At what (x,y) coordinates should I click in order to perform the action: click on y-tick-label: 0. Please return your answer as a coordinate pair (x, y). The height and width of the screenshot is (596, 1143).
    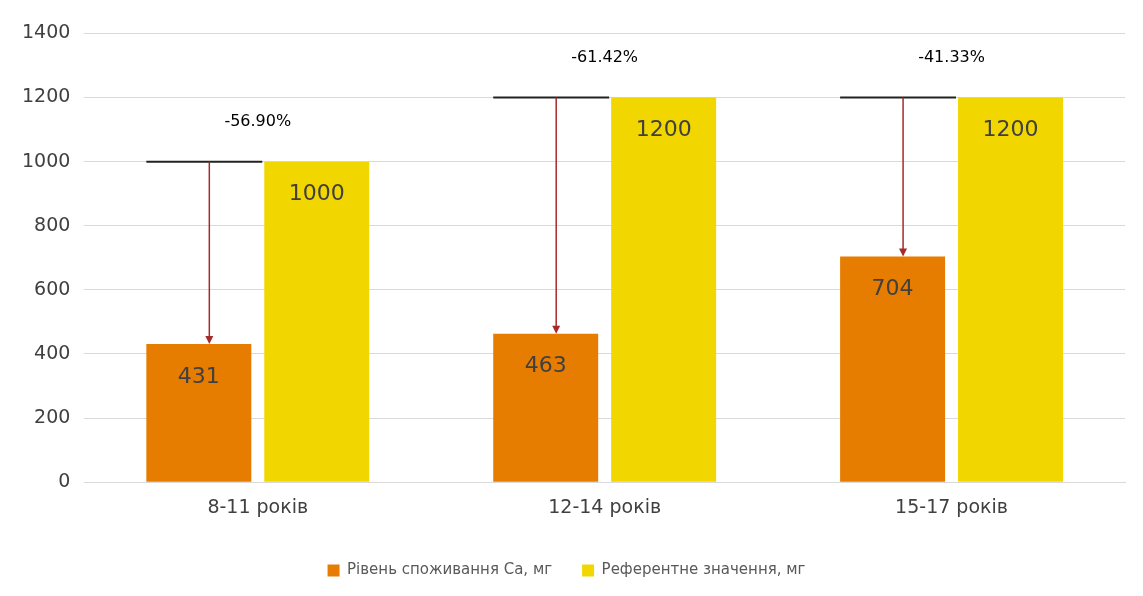
    Looking at the image, I should click on (64, 480).